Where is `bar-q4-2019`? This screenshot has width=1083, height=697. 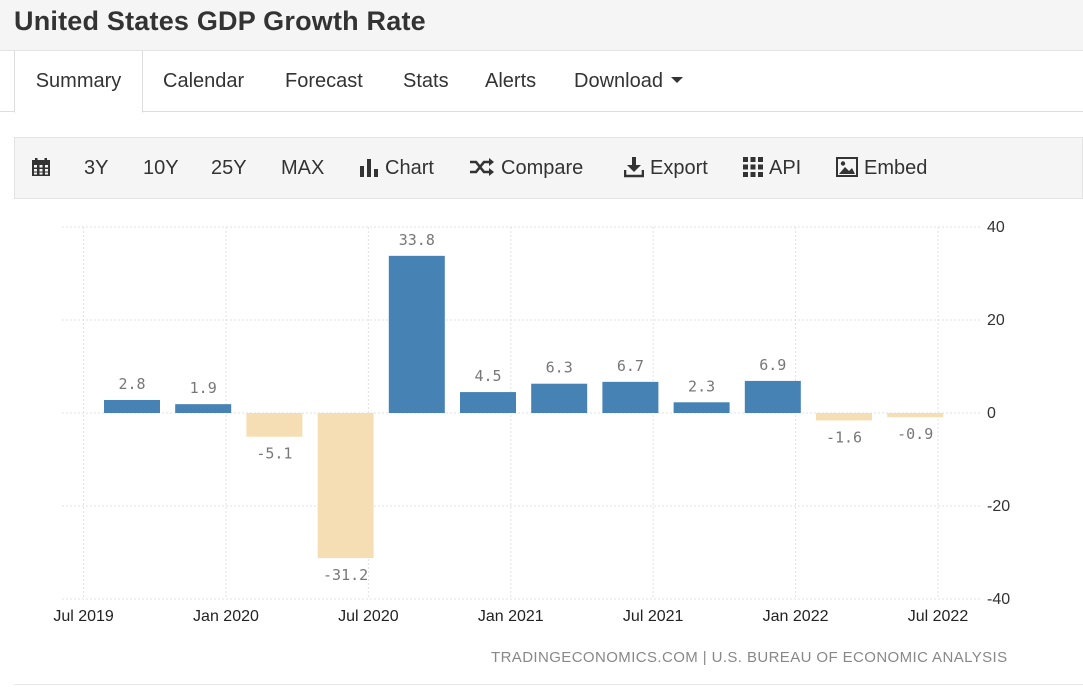
bar-q4-2019 is located at coordinates (203, 408).